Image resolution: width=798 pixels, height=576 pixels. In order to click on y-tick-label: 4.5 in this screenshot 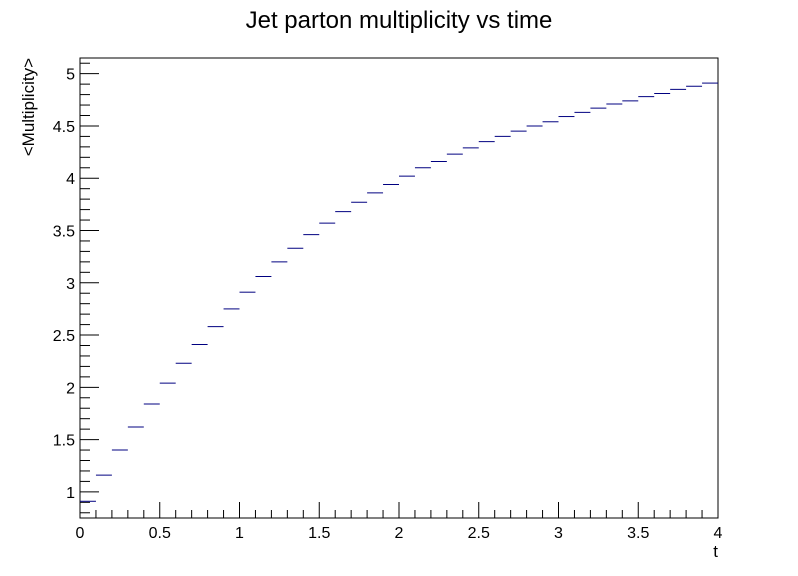, I will do `click(64, 127)`.